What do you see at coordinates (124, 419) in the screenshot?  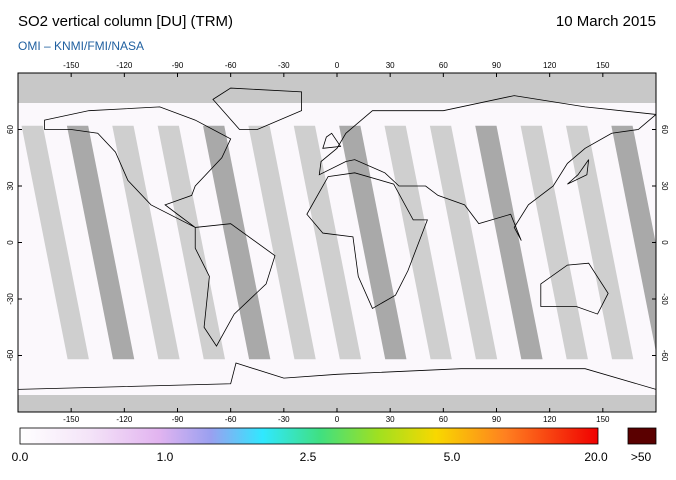 I see `lon-label-bottom: -120` at bounding box center [124, 419].